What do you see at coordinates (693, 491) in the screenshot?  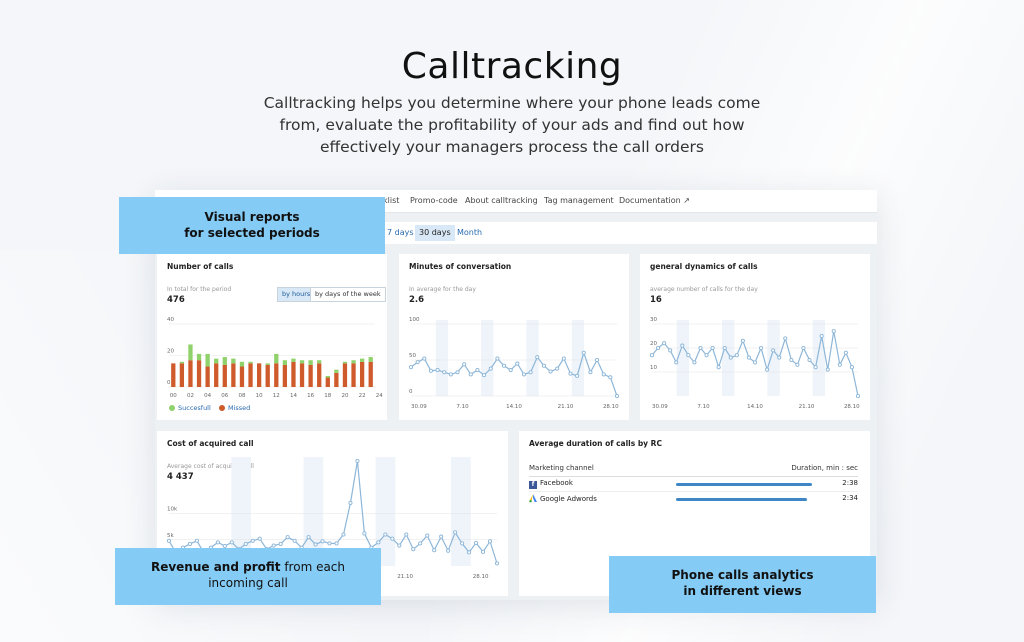 I see `divider` at bounding box center [693, 491].